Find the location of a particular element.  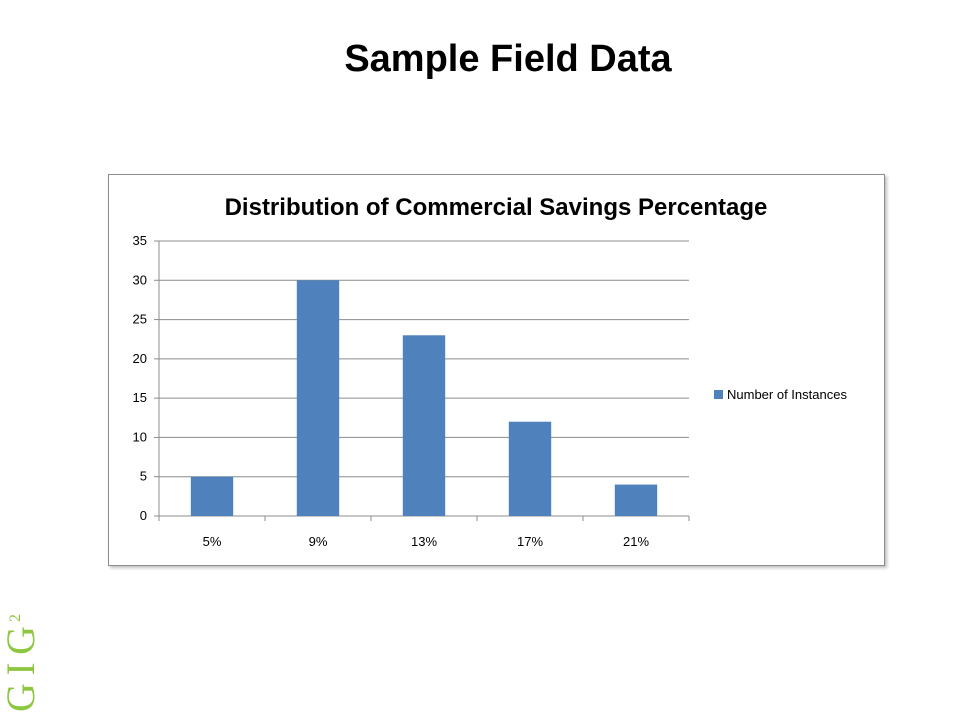

logo-superscript: 2 is located at coordinates (15, 618).